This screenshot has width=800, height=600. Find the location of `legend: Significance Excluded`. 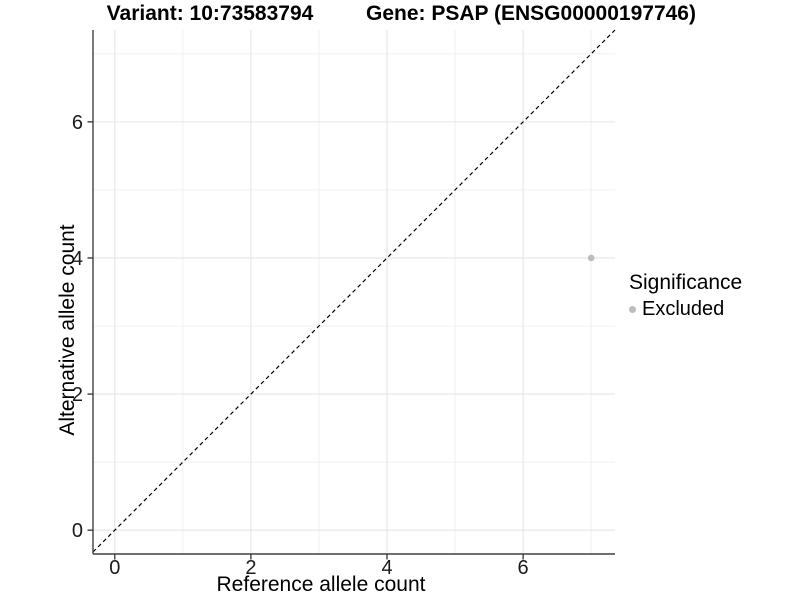

legend: Significance Excluded is located at coordinates (685, 296).